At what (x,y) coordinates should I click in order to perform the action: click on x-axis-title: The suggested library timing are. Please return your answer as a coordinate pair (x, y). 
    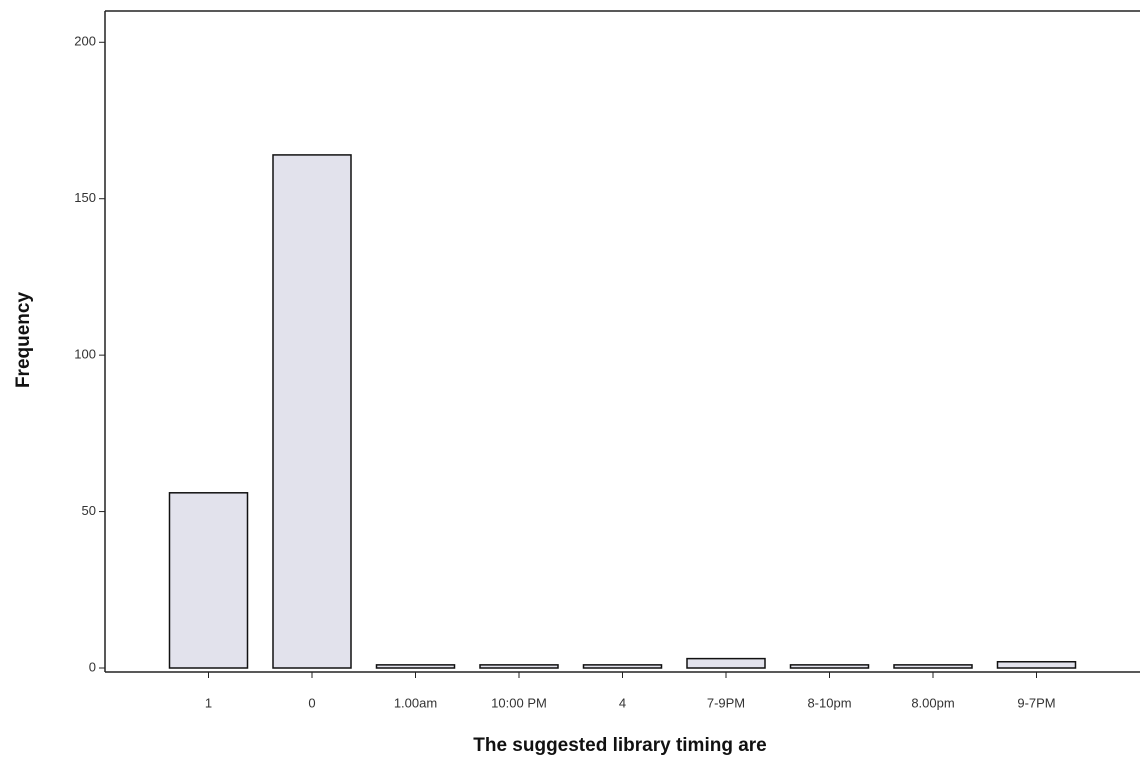
    Looking at the image, I should click on (620, 745).